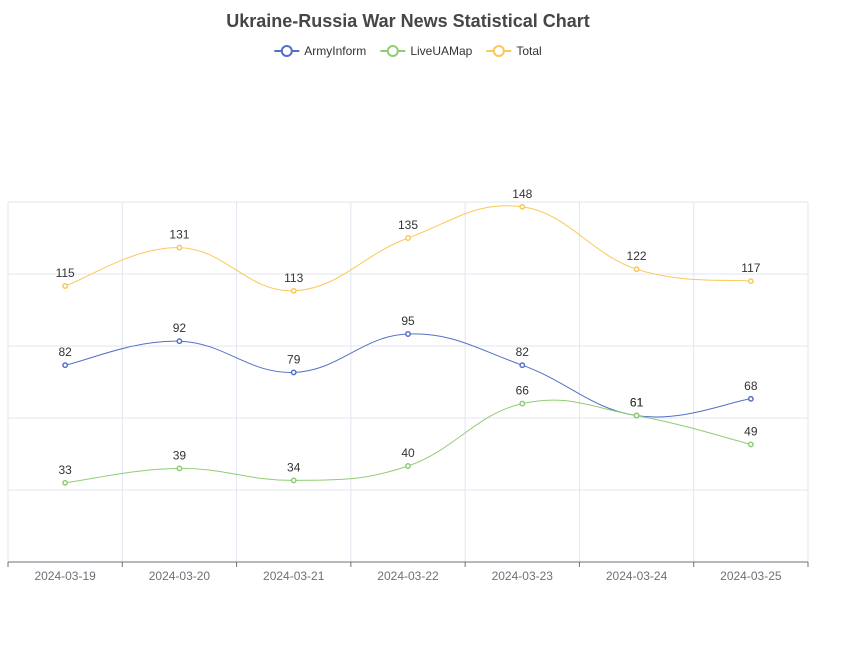  I want to click on x-tick-label: 2024-03-21, so click(294, 576).